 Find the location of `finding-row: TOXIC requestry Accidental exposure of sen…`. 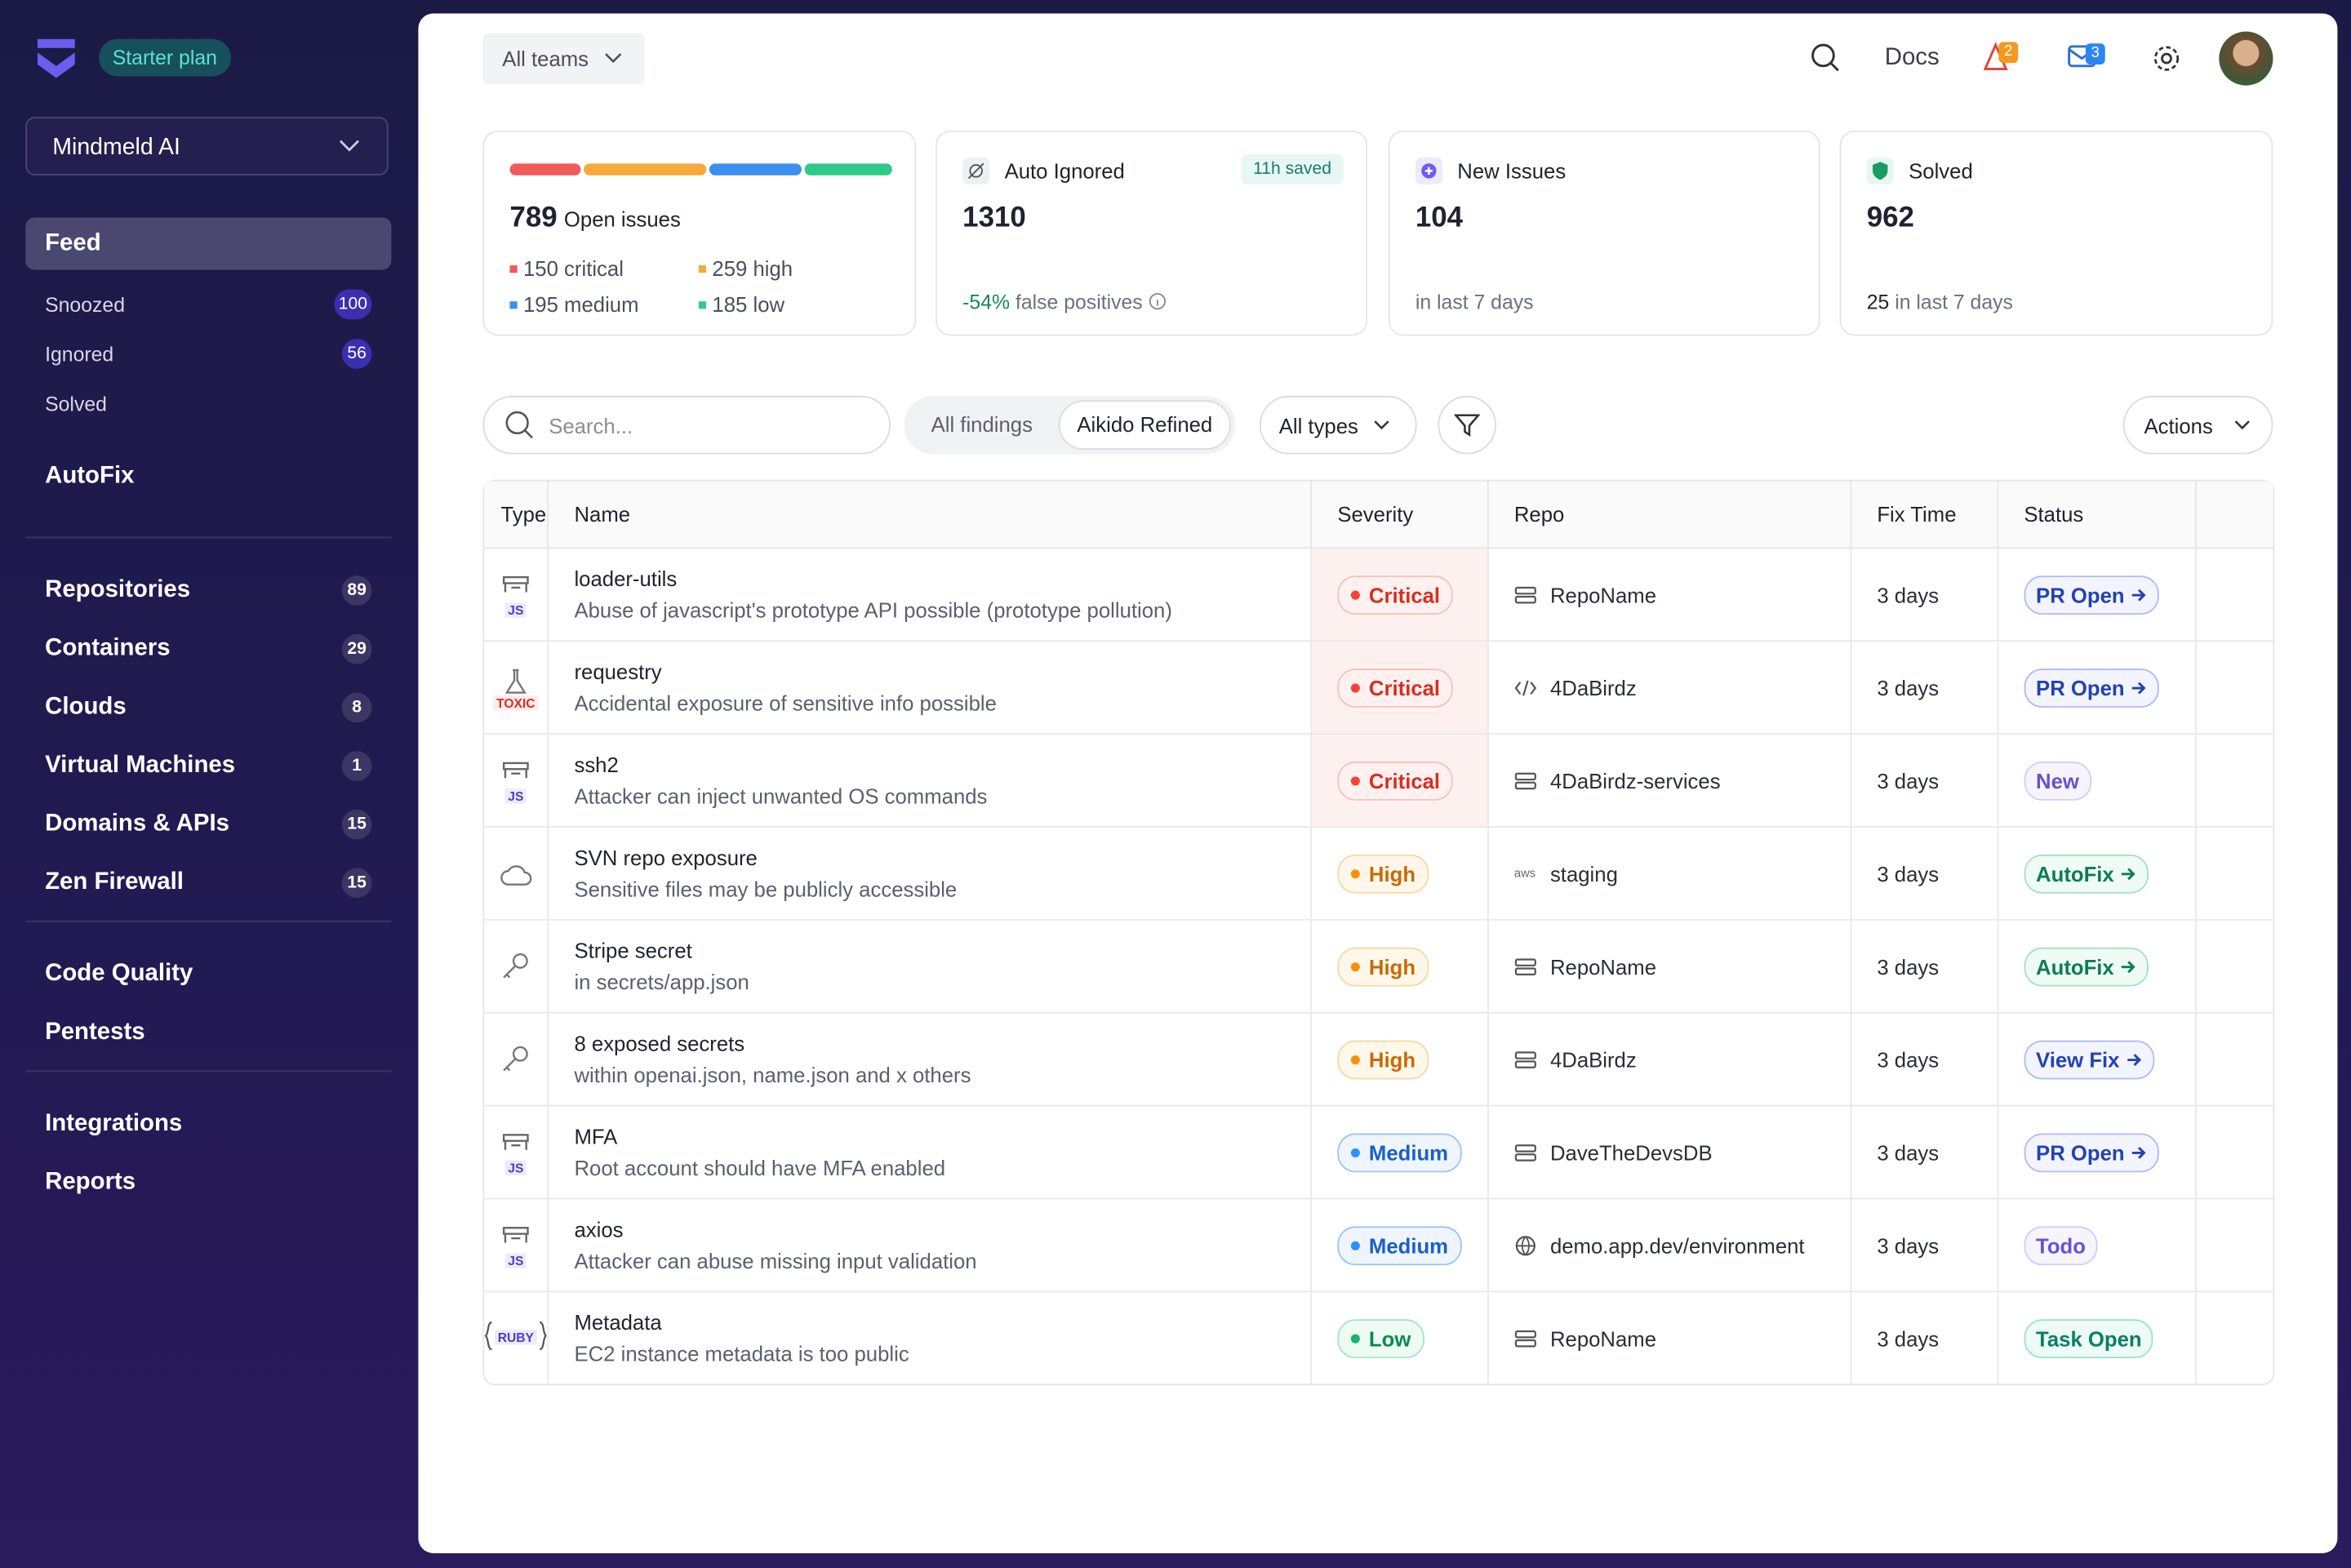

finding-row: TOXIC requestry Accidental exposure of sen… is located at coordinates (1378, 688).